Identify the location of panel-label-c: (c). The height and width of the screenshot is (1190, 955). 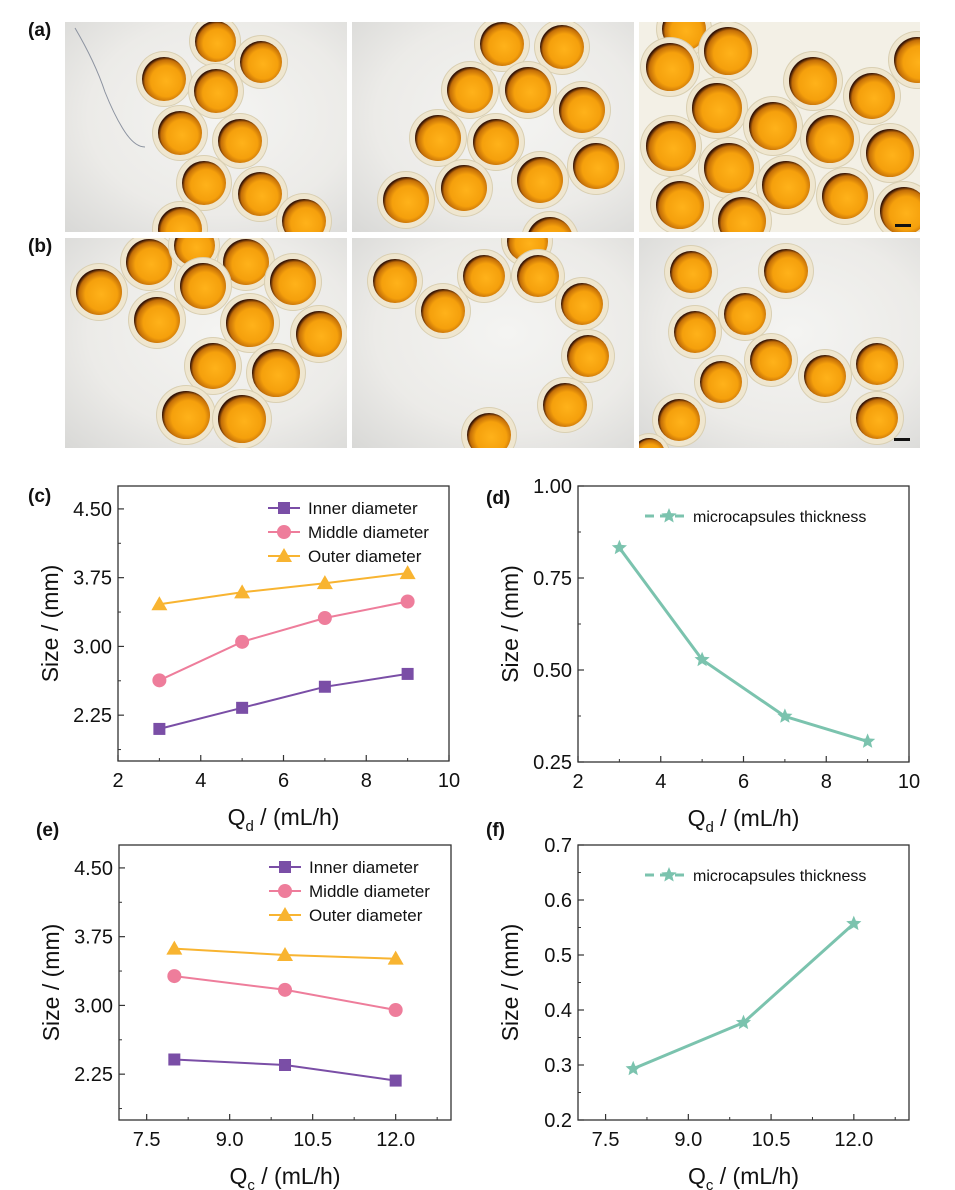
(40, 496).